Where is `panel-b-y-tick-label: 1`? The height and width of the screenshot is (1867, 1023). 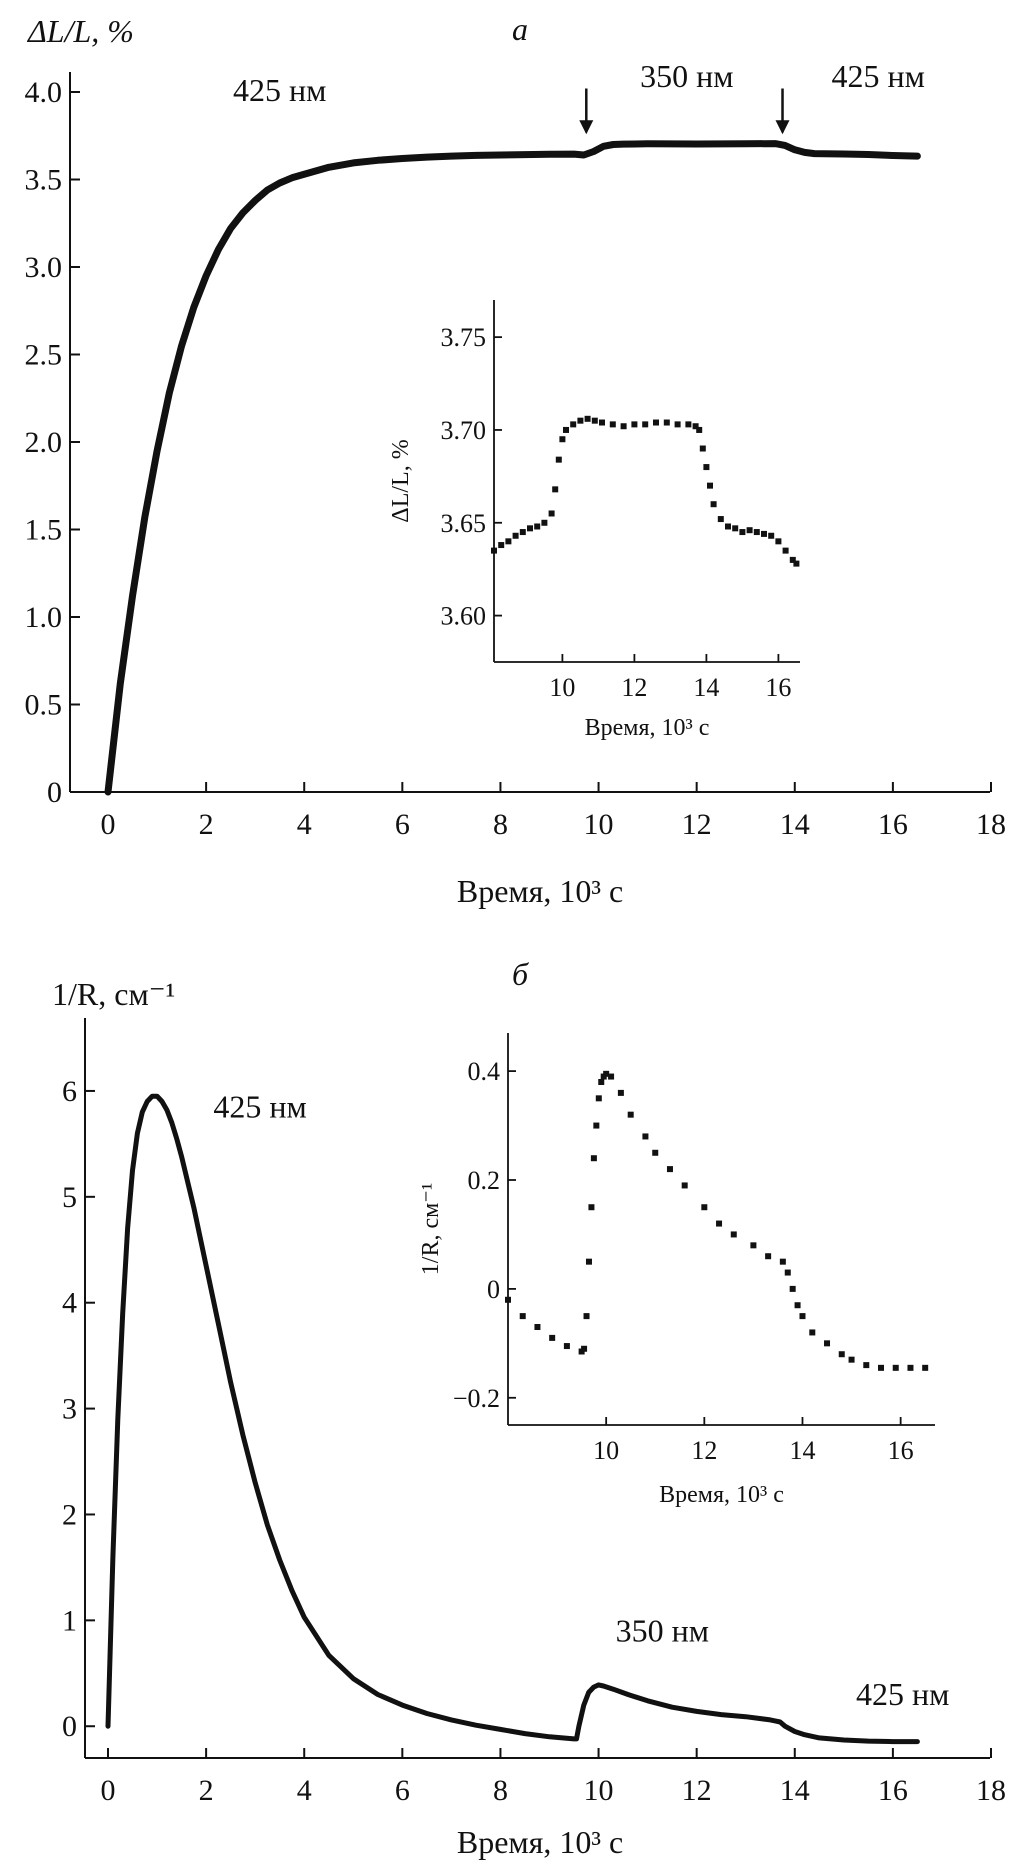 panel-b-y-tick-label: 1 is located at coordinates (69, 1620).